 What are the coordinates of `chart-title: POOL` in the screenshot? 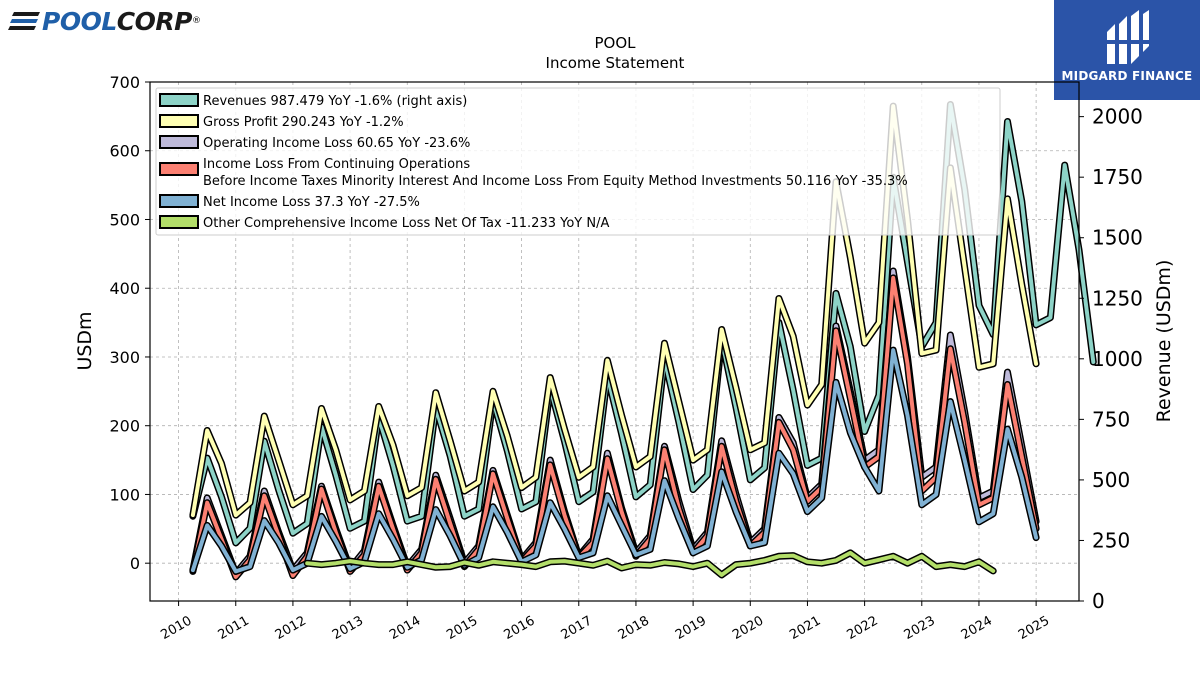 It's located at (615, 43).